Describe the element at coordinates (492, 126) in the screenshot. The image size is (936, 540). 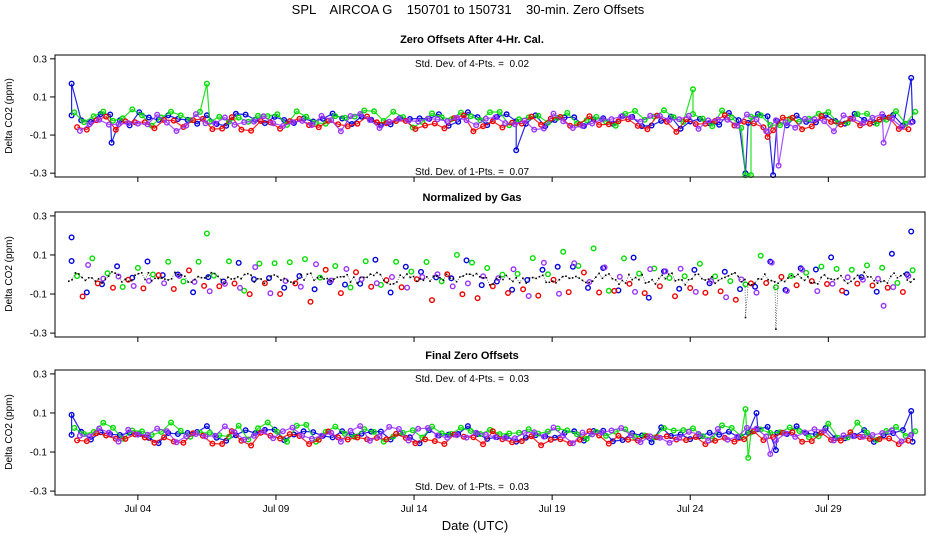
I see `series-line-red` at that location.